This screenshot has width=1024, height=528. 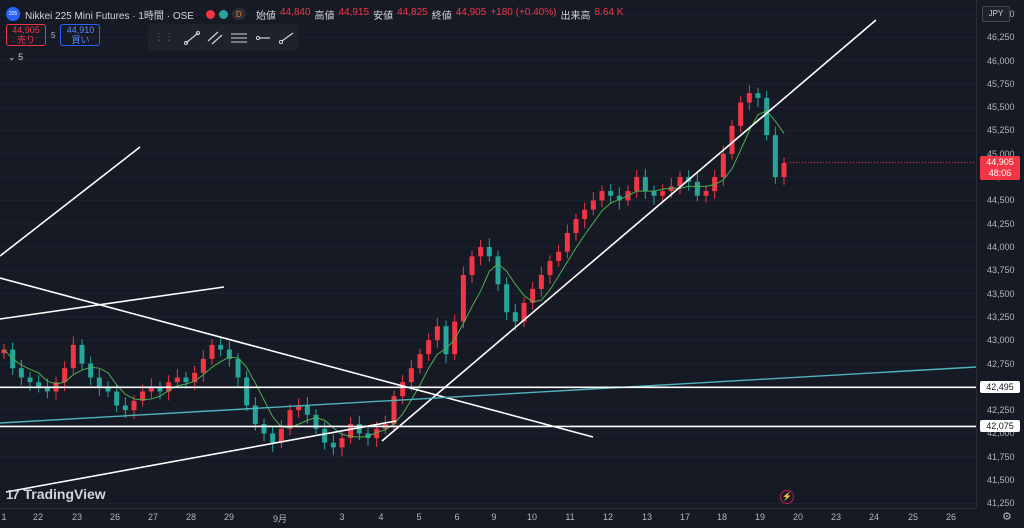 I want to click on time-tick-label: 3, so click(x=342, y=517).